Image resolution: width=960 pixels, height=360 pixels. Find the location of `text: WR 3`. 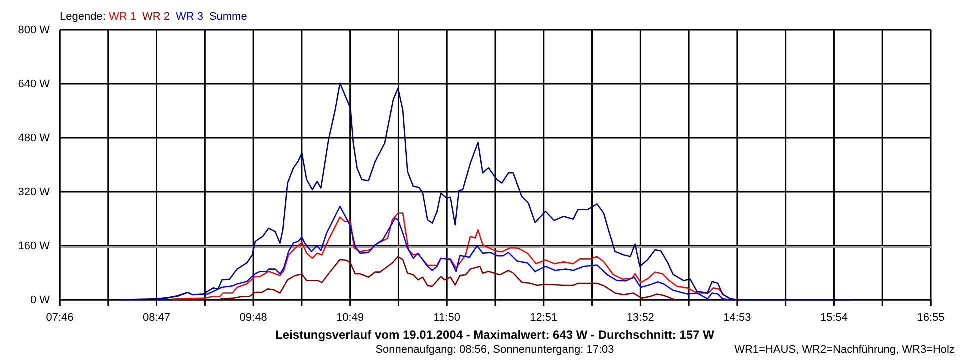

text: WR 3 is located at coordinates (190, 17).